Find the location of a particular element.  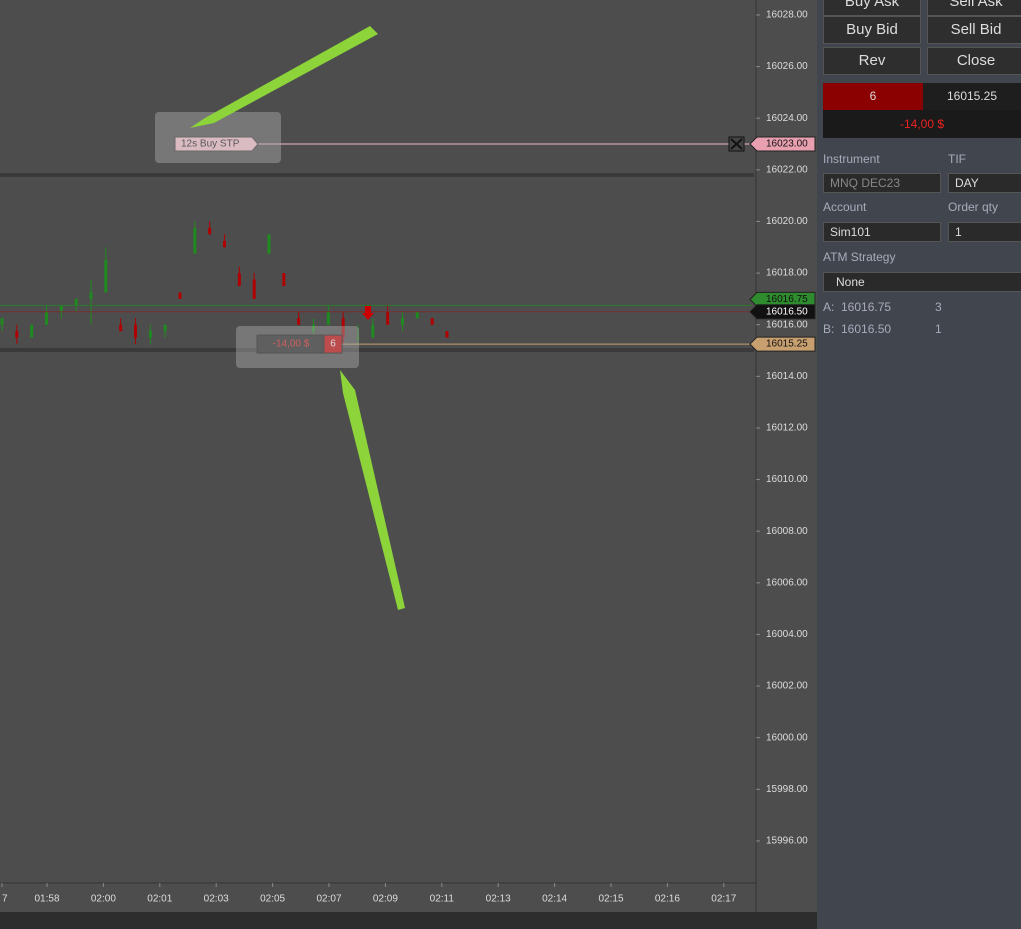

bid-tag is located at coordinates (782, 312).